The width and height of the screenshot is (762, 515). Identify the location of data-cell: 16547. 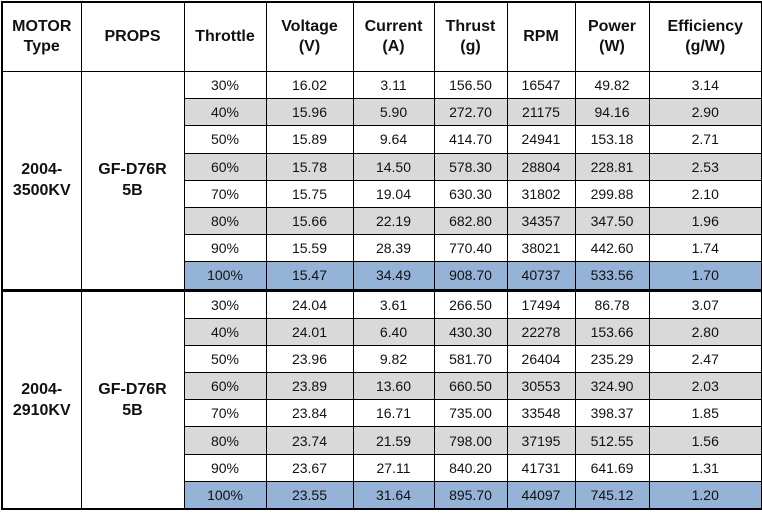
(541, 85).